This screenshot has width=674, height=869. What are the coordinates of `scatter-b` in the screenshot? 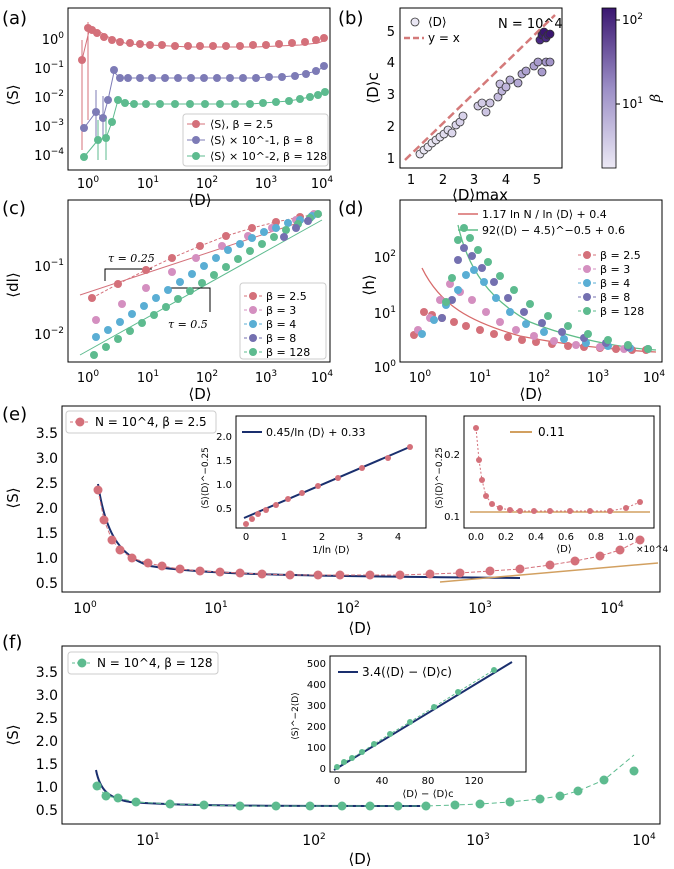 It's located at (485, 93).